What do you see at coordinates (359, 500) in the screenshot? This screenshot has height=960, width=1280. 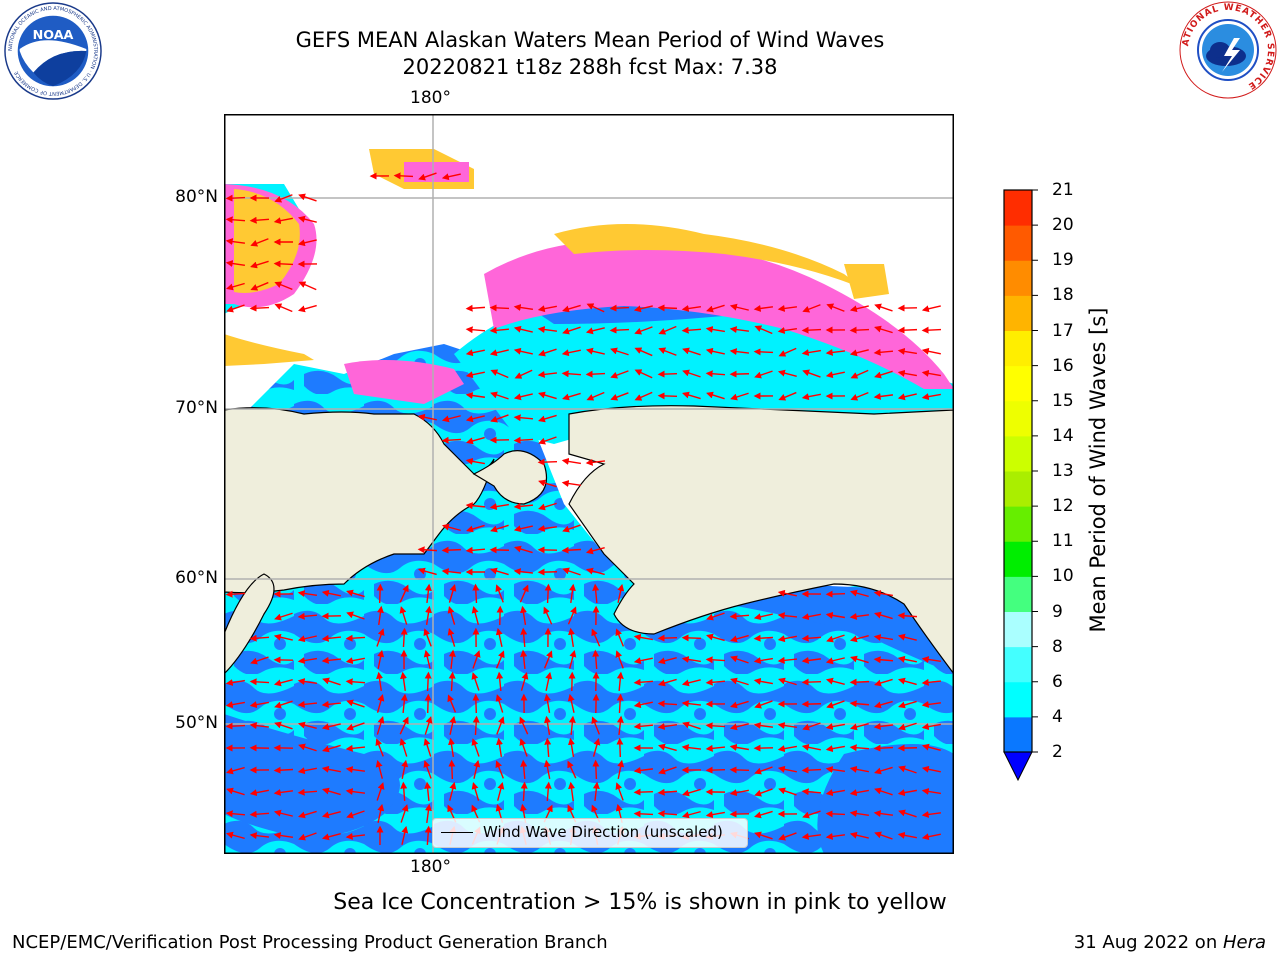 I see `siberia-land` at bounding box center [359, 500].